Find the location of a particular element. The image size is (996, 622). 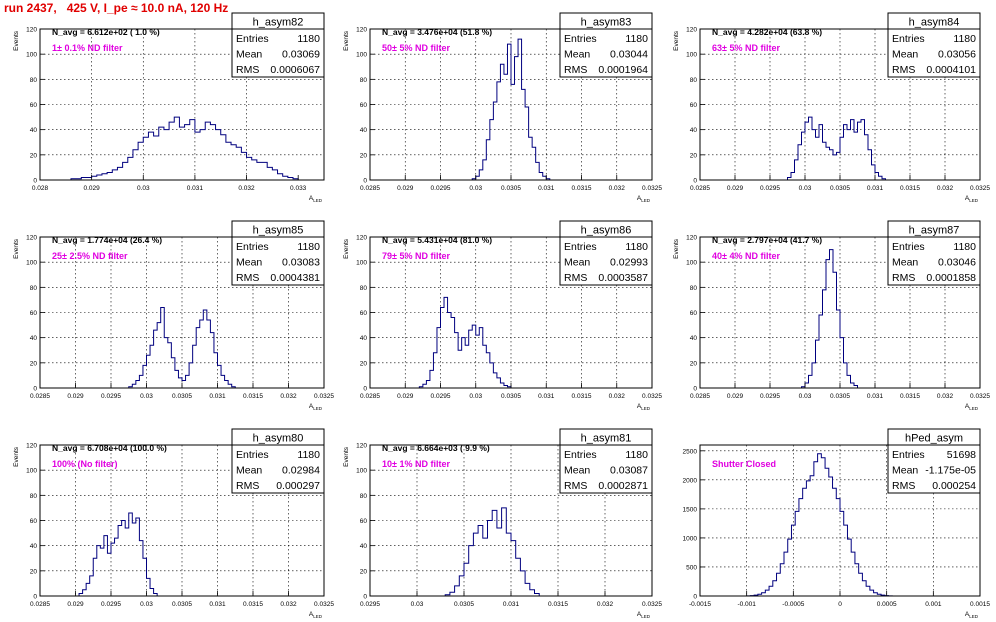

histogram-name: h_asym80 is located at coordinates (278, 439).